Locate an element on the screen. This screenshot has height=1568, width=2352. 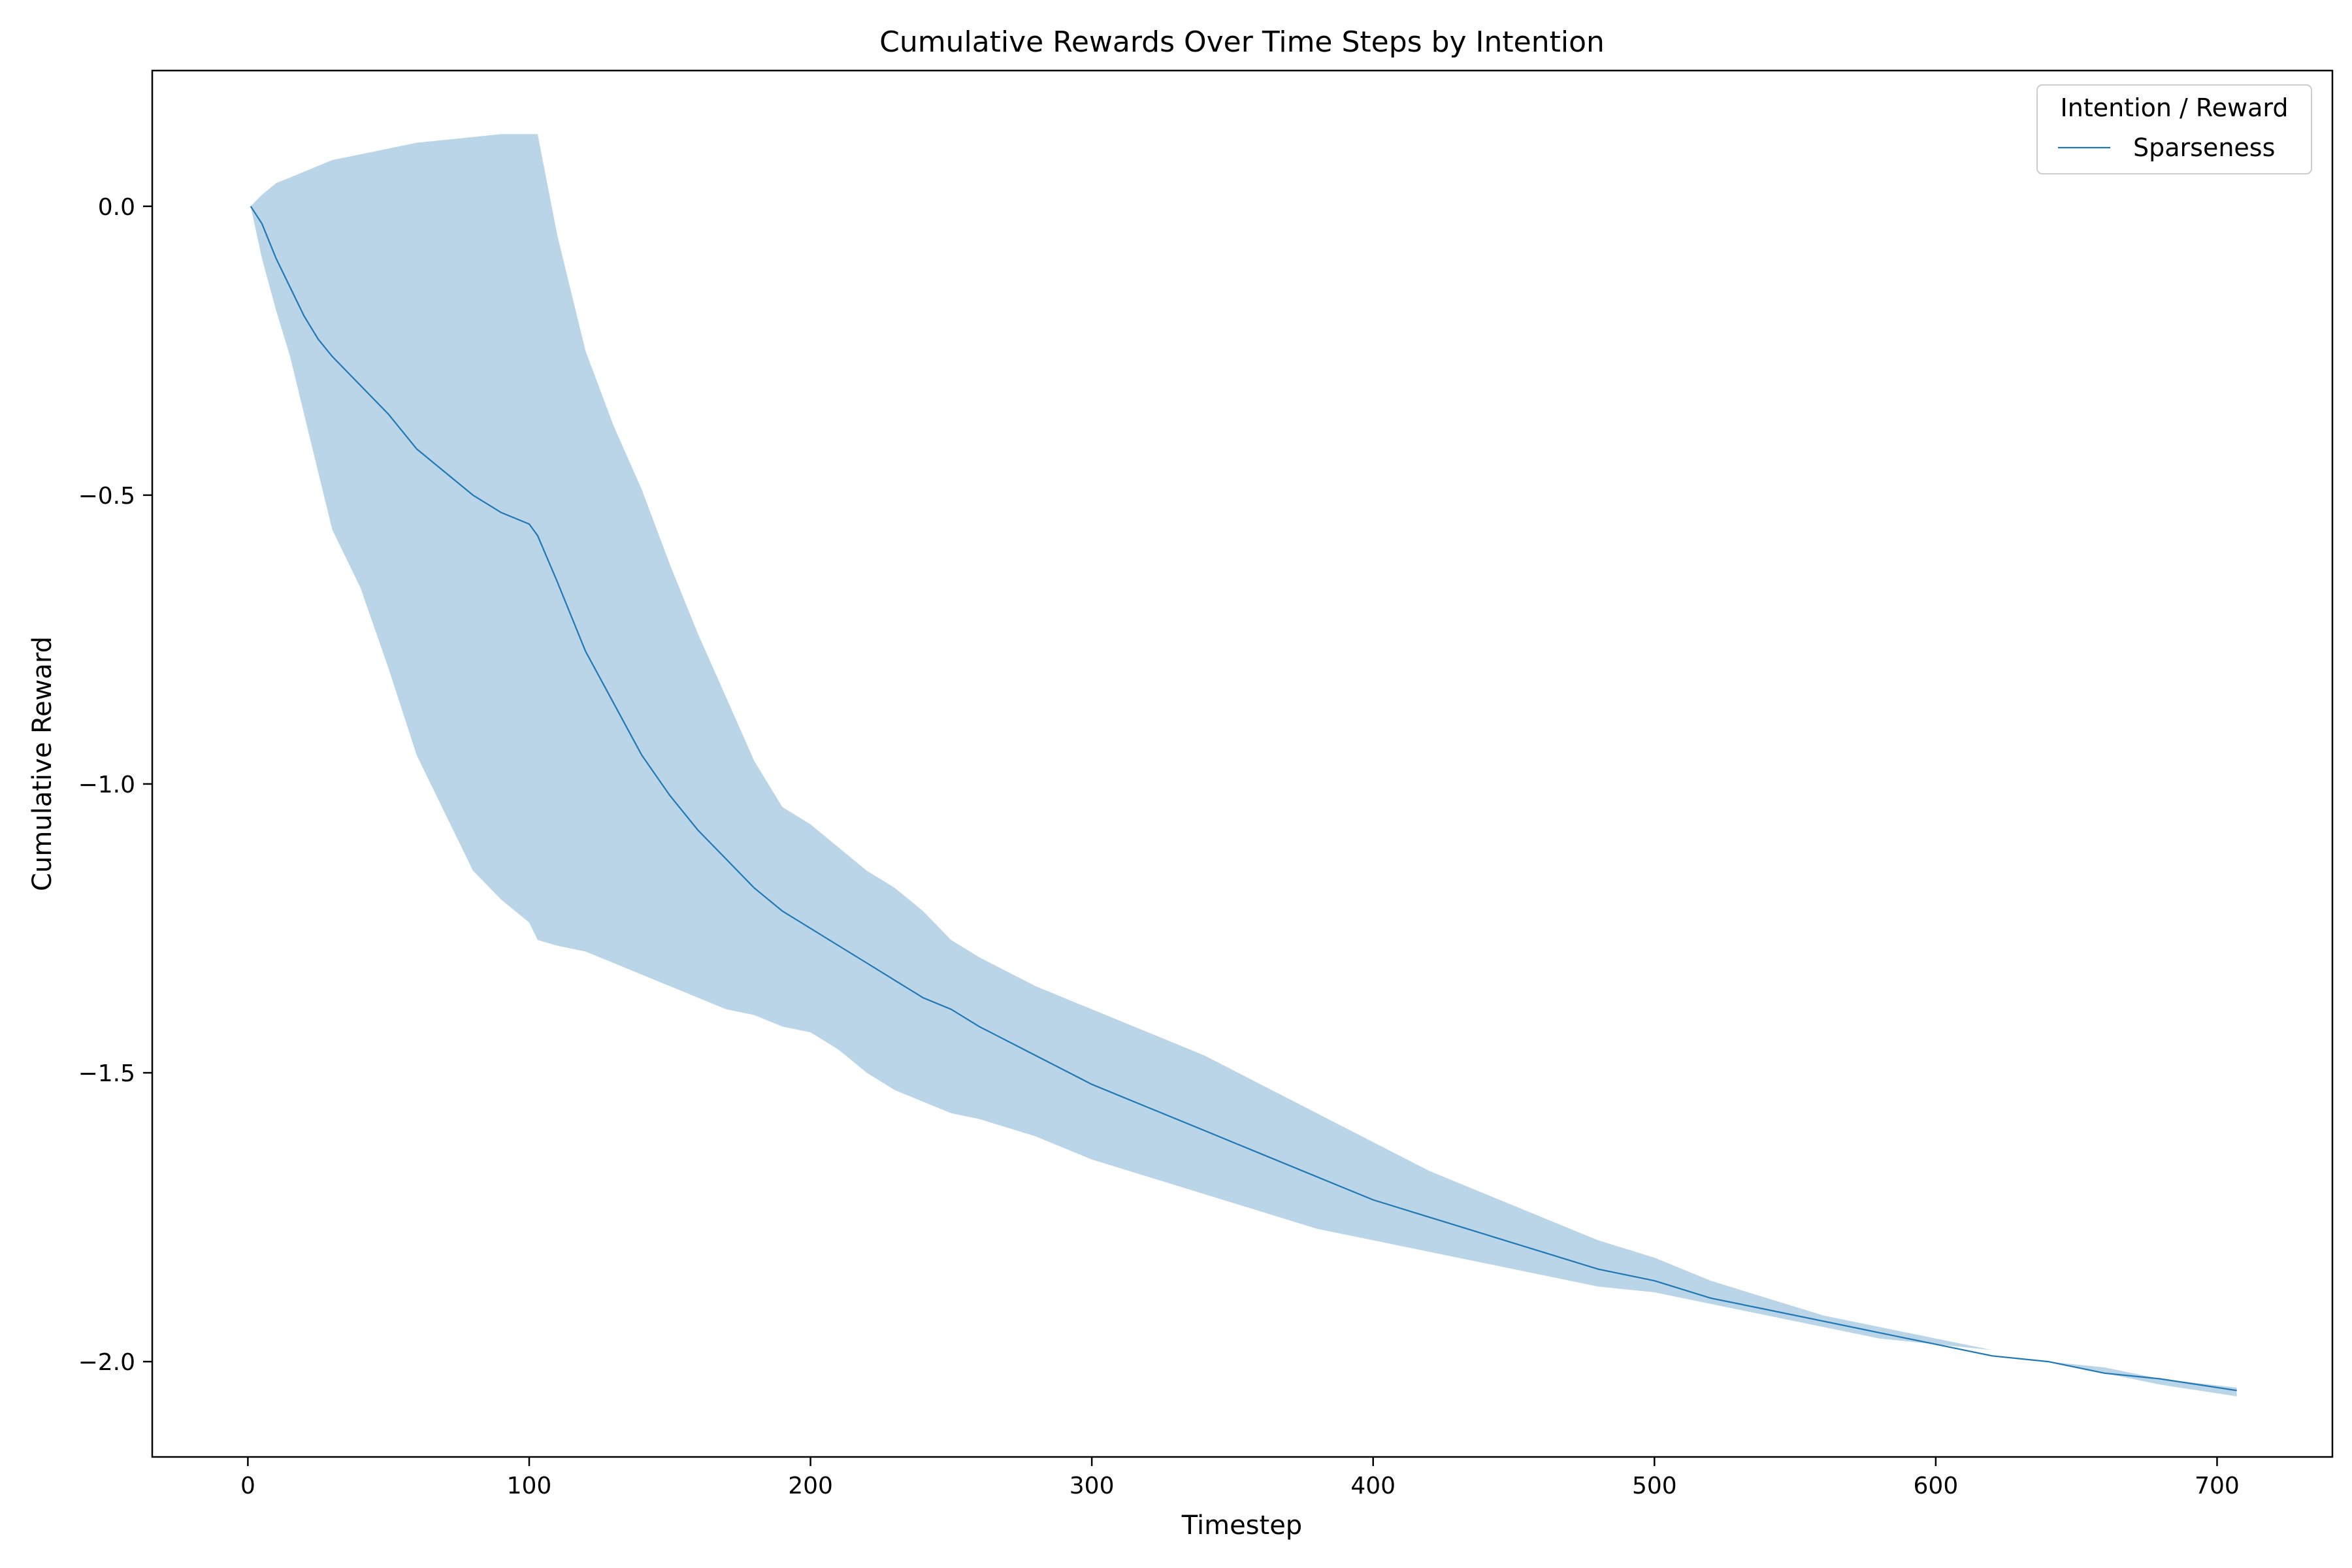
x-tick-label: 100 is located at coordinates (529, 1486).